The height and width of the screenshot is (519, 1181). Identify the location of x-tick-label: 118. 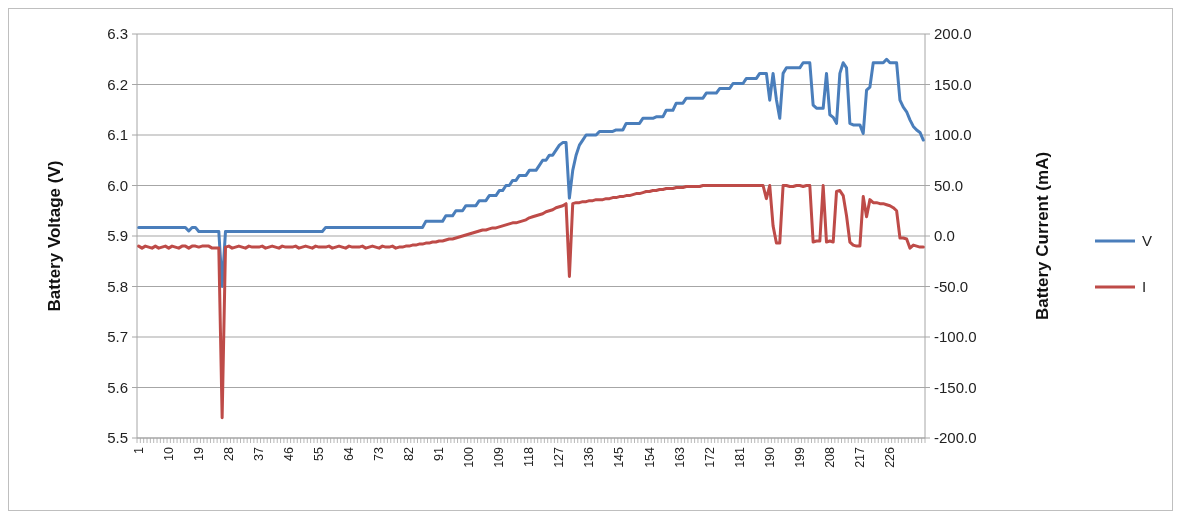
(529, 456).